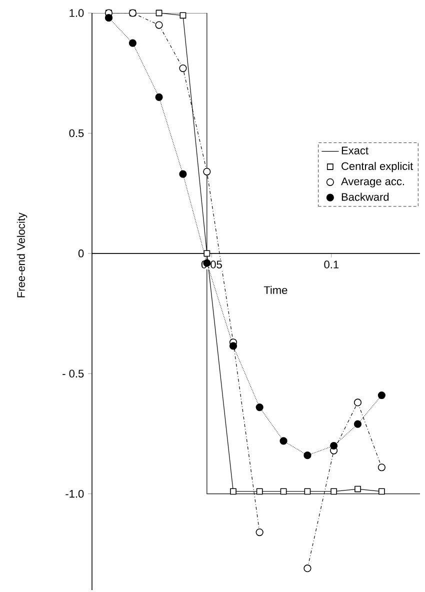 The image size is (425, 592). I want to click on legend-label: Central explicit, so click(378, 167).